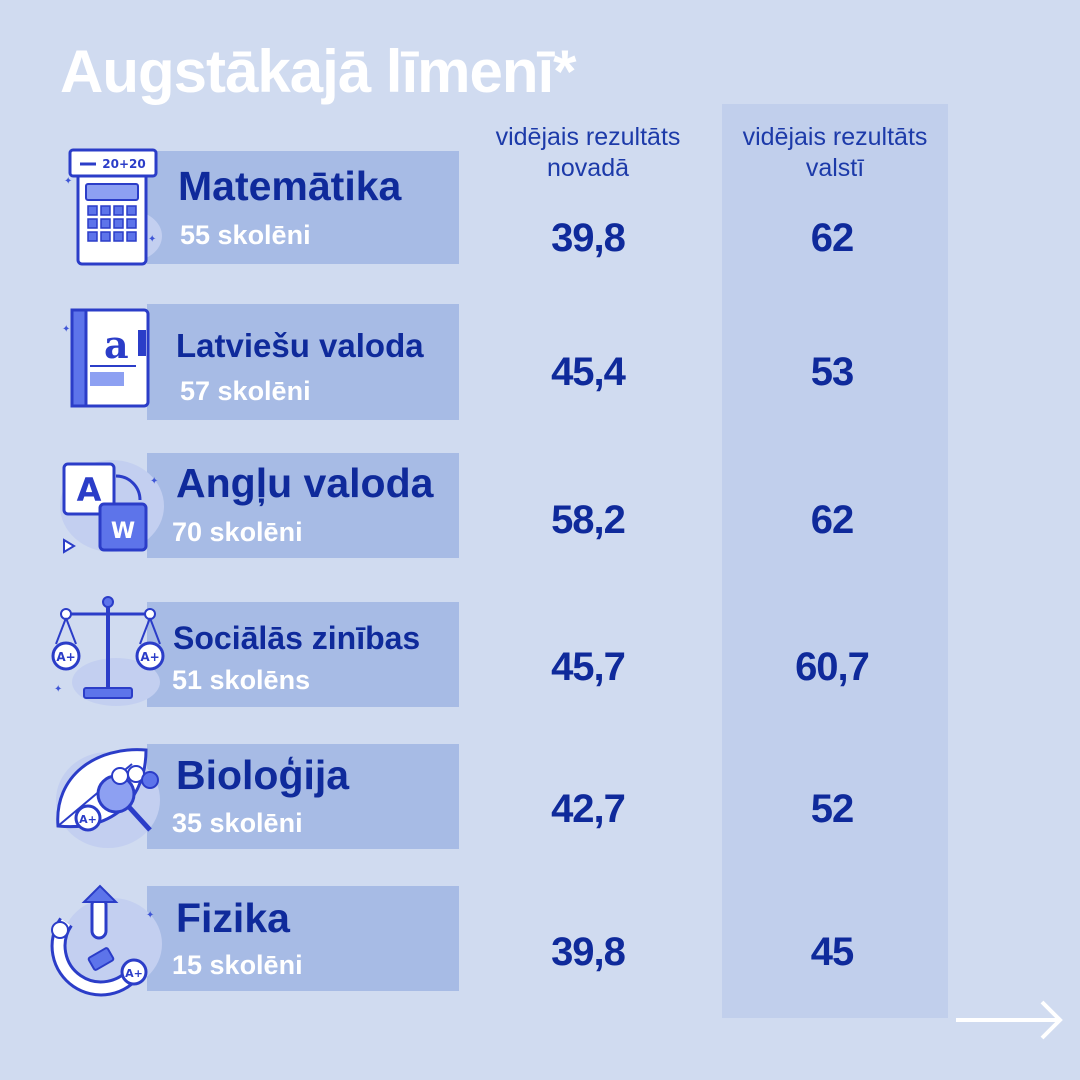 This screenshot has height=1080, width=1080. Describe the element at coordinates (832, 667) in the screenshot. I see `country-score: 60,7` at that location.